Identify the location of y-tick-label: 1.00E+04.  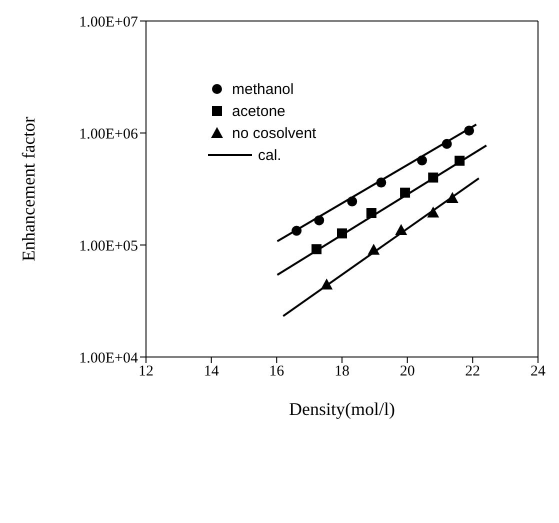
(108, 358).